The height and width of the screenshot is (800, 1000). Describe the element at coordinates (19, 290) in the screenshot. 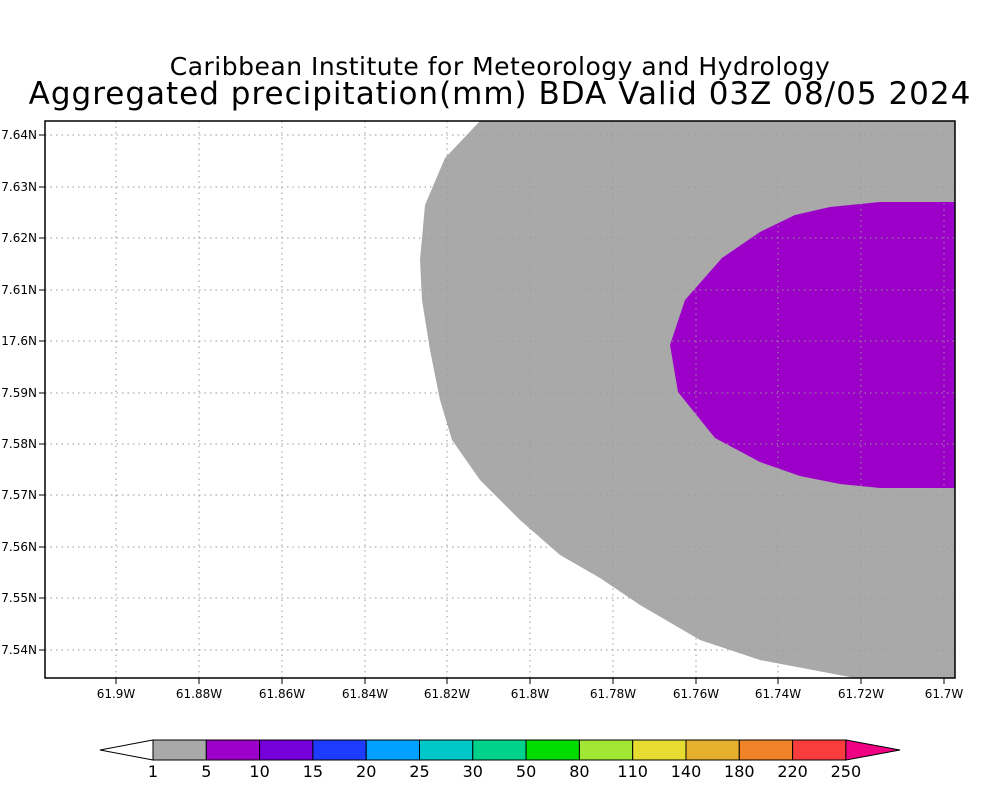

I see `lat-label: 7.61N` at that location.